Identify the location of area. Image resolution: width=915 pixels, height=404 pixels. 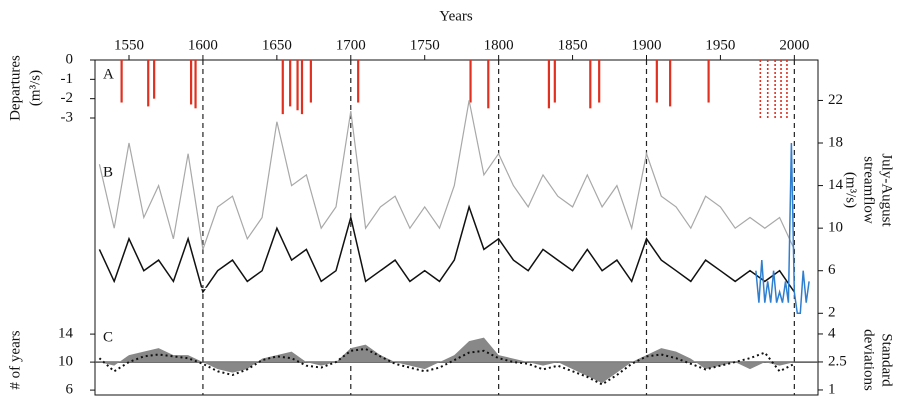
(447, 360).